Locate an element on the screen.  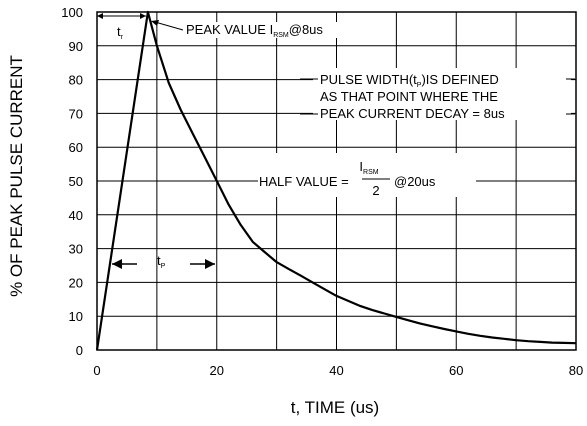
pulse-width-arrows: tP is located at coordinates (163, 261).